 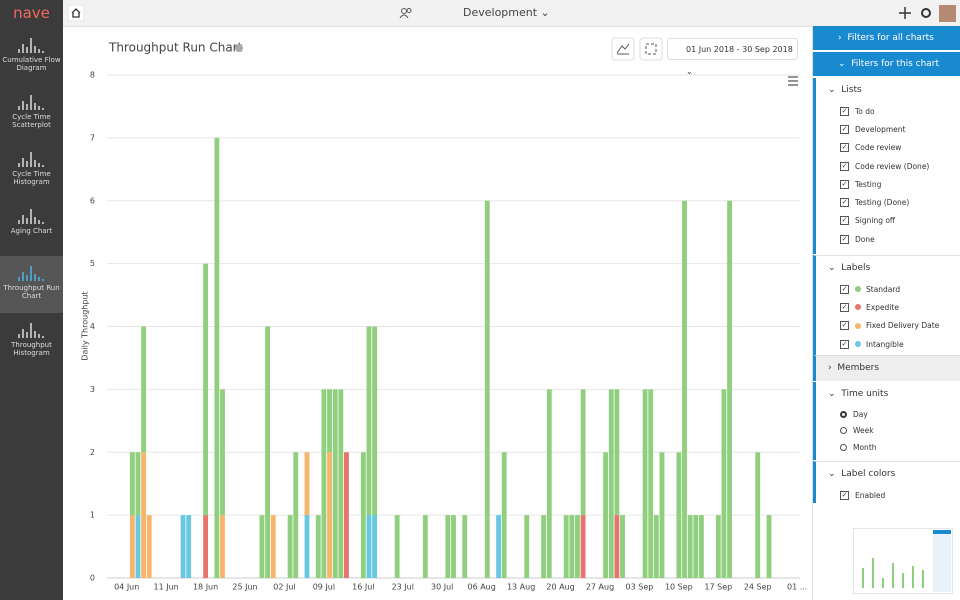 What do you see at coordinates (900, 239) in the screenshot?
I see `checkbox-row: ✓ Done` at bounding box center [900, 239].